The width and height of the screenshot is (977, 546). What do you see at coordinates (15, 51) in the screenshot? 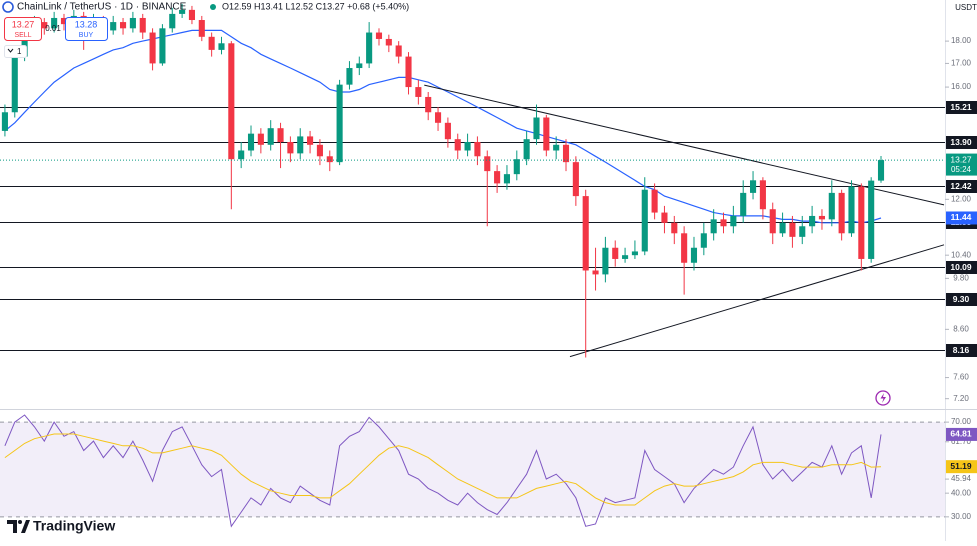
I see `quantity-box` at bounding box center [15, 51].